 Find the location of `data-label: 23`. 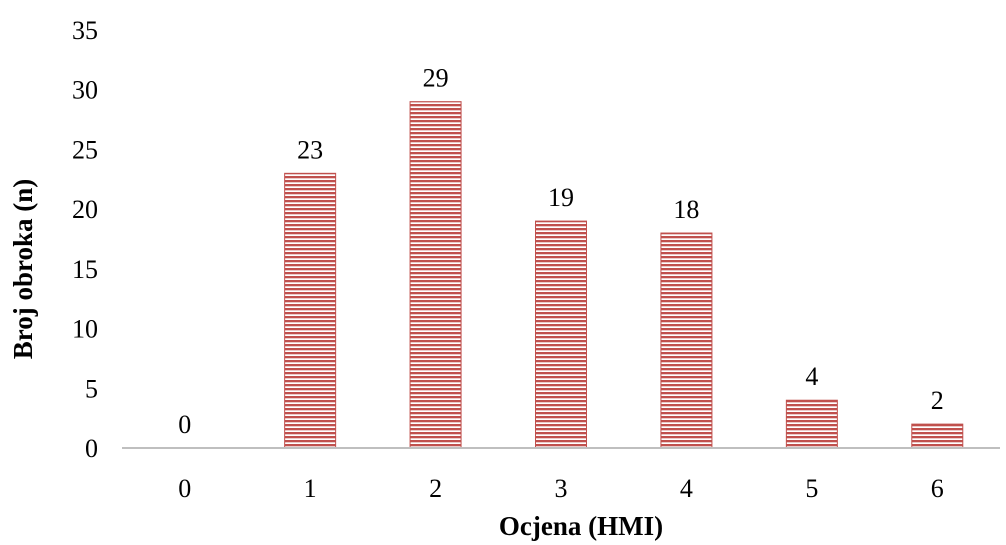

data-label: 23 is located at coordinates (310, 149).